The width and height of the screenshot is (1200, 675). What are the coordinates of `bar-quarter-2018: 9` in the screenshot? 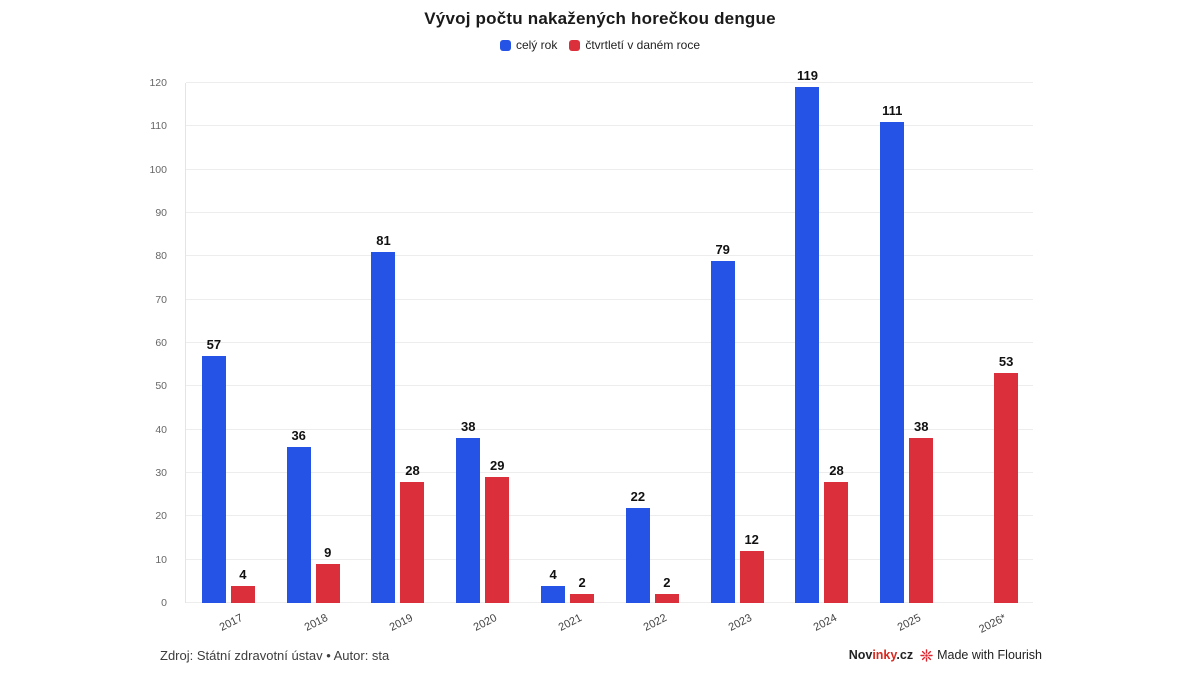 It's located at (327, 574).